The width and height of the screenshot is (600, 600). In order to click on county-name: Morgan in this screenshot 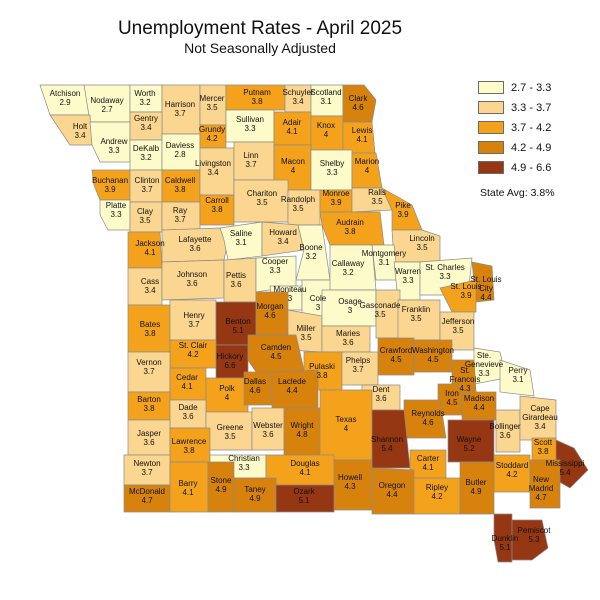, I will do `click(269, 306)`.